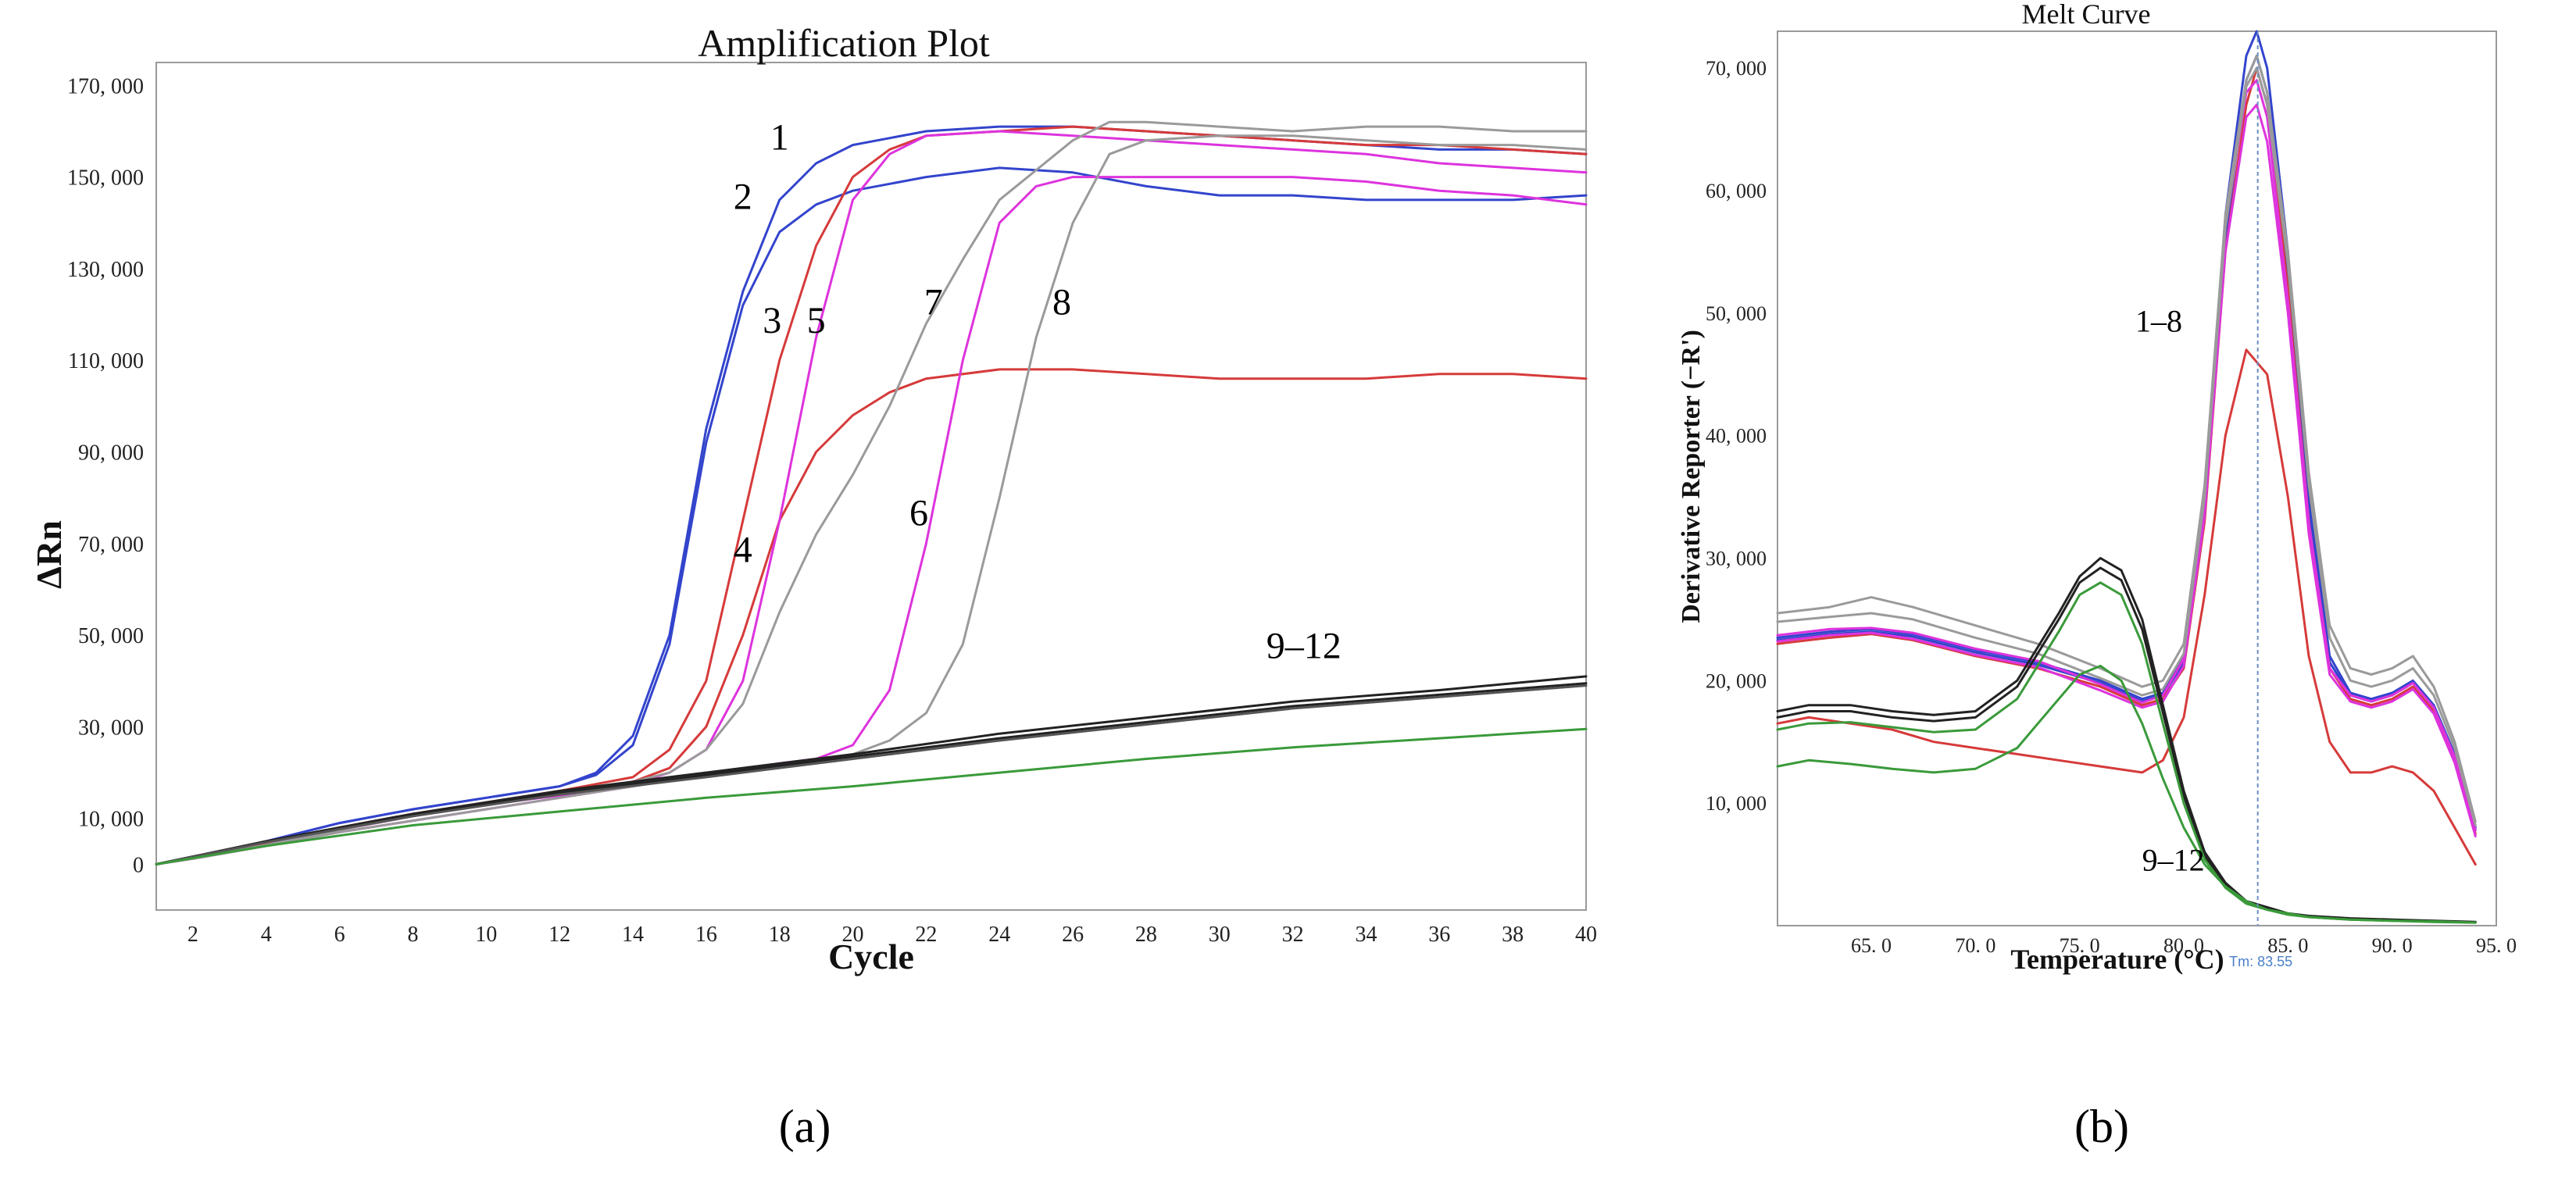 The image size is (2576, 1185). Describe the element at coordinates (1038, 391) in the screenshot. I see `amplification-annotations: 12 3 5 7 8 4 6 9–12` at that location.